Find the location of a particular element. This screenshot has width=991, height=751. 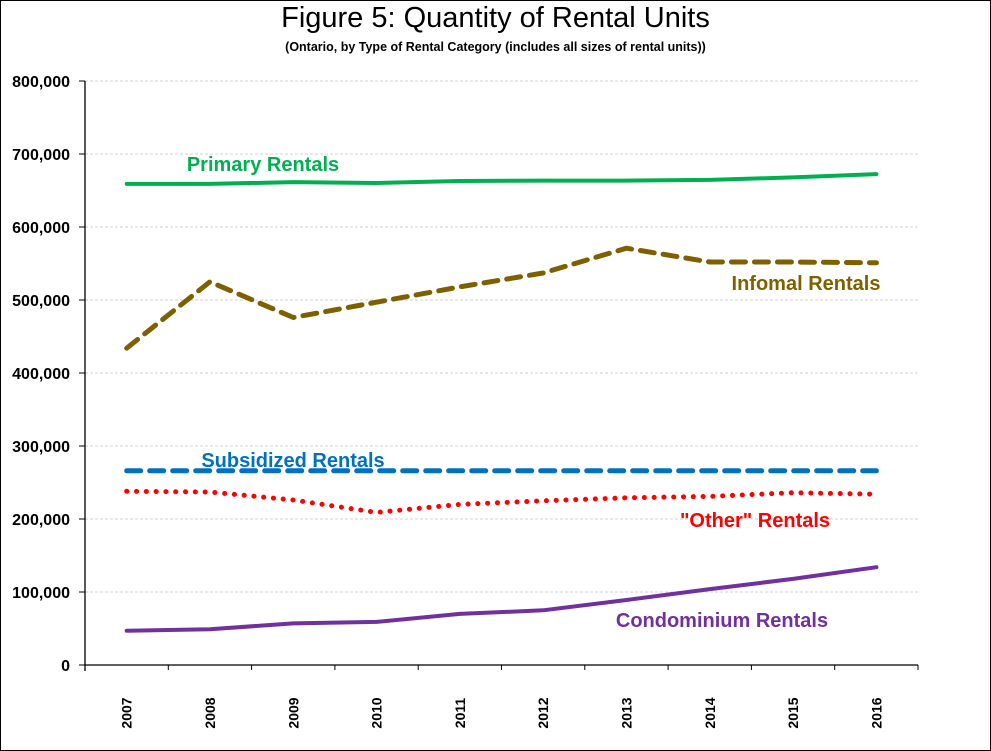

y-tick-label: 700,000 is located at coordinates (41, 155).